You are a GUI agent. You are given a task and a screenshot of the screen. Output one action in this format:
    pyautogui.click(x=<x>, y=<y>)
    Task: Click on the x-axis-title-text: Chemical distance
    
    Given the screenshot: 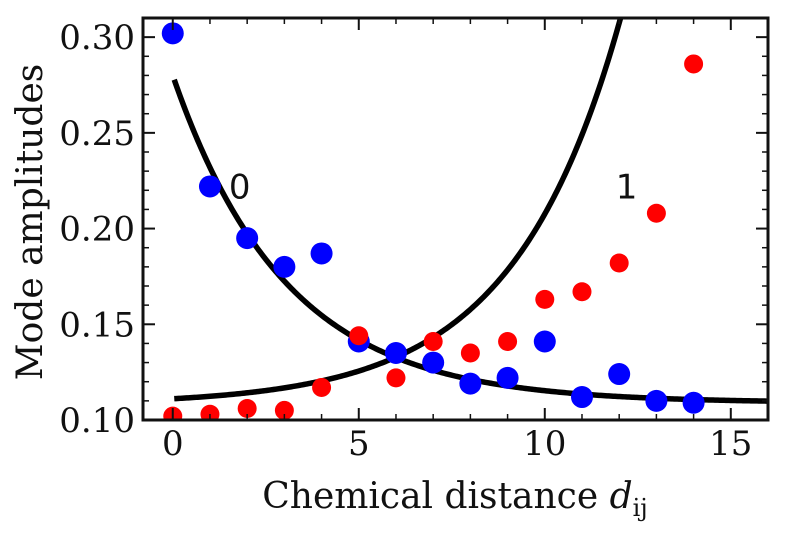 What is the action you would take?
    pyautogui.click(x=430, y=496)
    